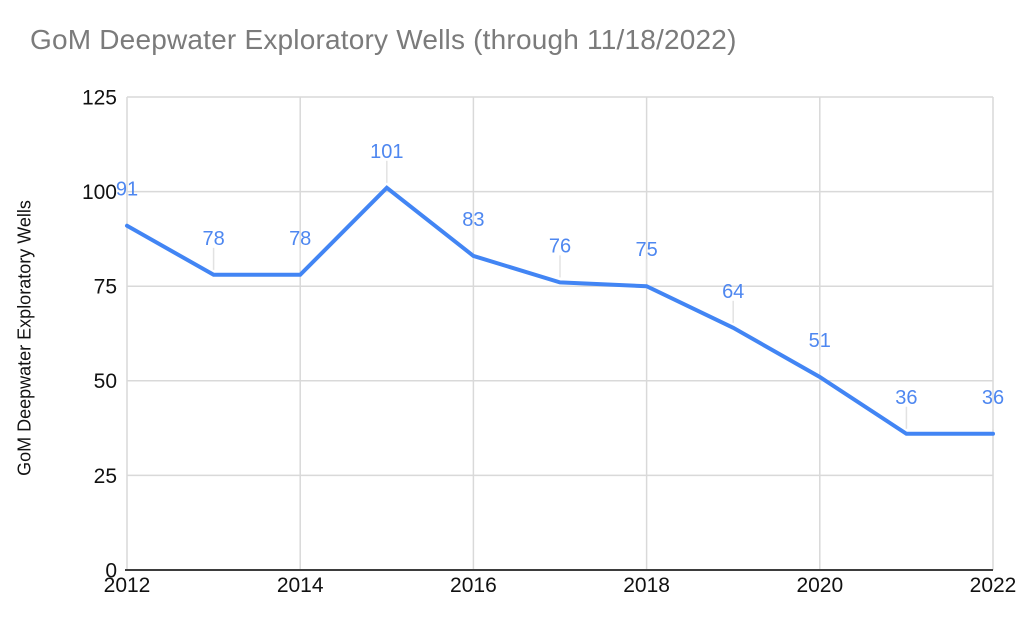 This screenshot has width=1024, height=633. I want to click on y-tick-label-100: 100, so click(99, 192).